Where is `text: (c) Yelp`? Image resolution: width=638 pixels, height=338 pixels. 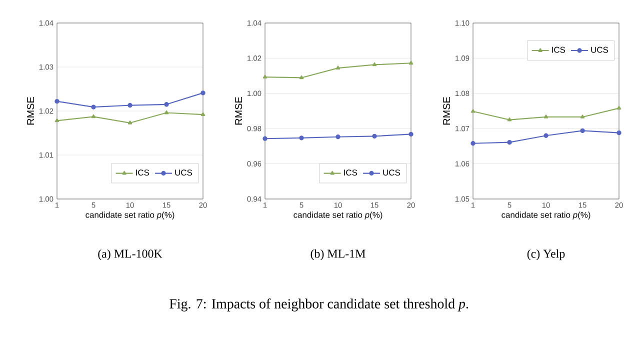
text: (c) Yelp is located at coordinates (546, 254).